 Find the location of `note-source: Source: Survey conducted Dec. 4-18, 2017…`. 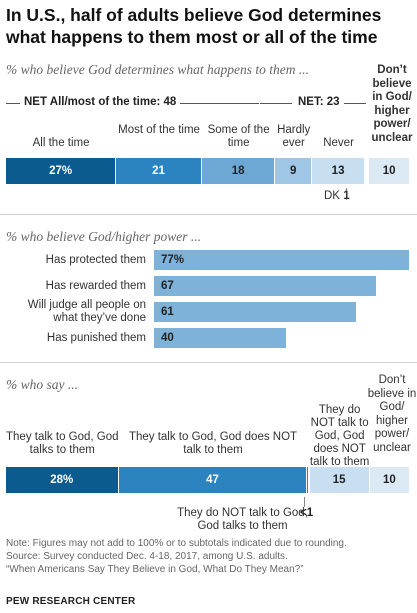

note-source: Source: Survey conducted Dec. 4-18, 2017… is located at coordinates (147, 556).